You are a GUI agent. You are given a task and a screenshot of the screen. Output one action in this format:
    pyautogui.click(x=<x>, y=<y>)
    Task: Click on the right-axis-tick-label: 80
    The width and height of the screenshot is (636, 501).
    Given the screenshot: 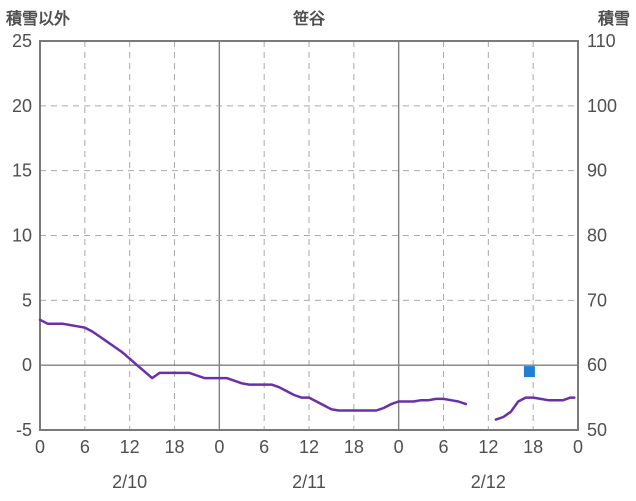 What is the action you would take?
    pyautogui.click(x=597, y=236)
    